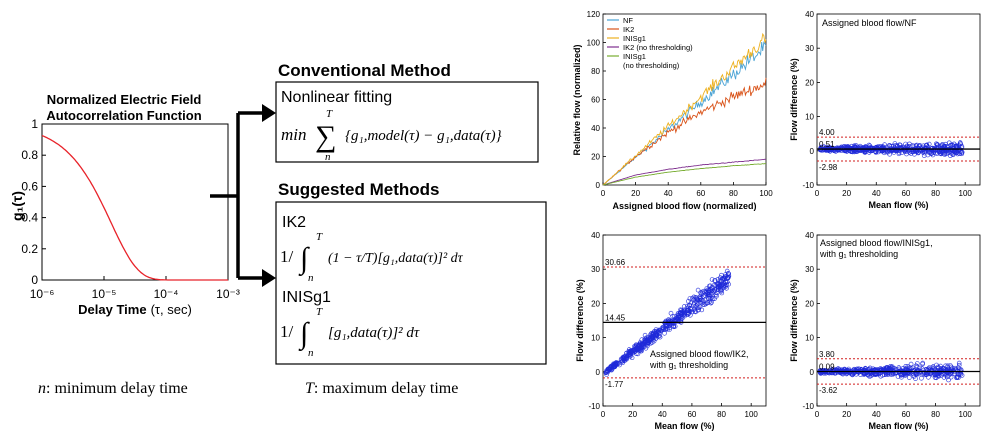 This screenshot has width=1000, height=434. What do you see at coordinates (809, 235) in the screenshot?
I see `ba-2-ytick-label: 40` at bounding box center [809, 235].